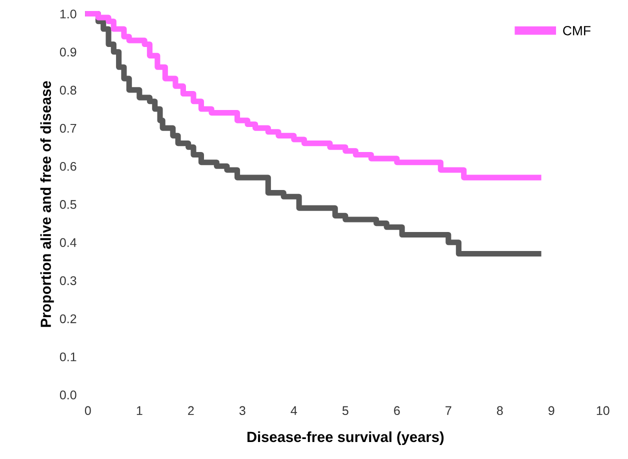  I want to click on y-tick-label: 0.9, so click(68, 52).